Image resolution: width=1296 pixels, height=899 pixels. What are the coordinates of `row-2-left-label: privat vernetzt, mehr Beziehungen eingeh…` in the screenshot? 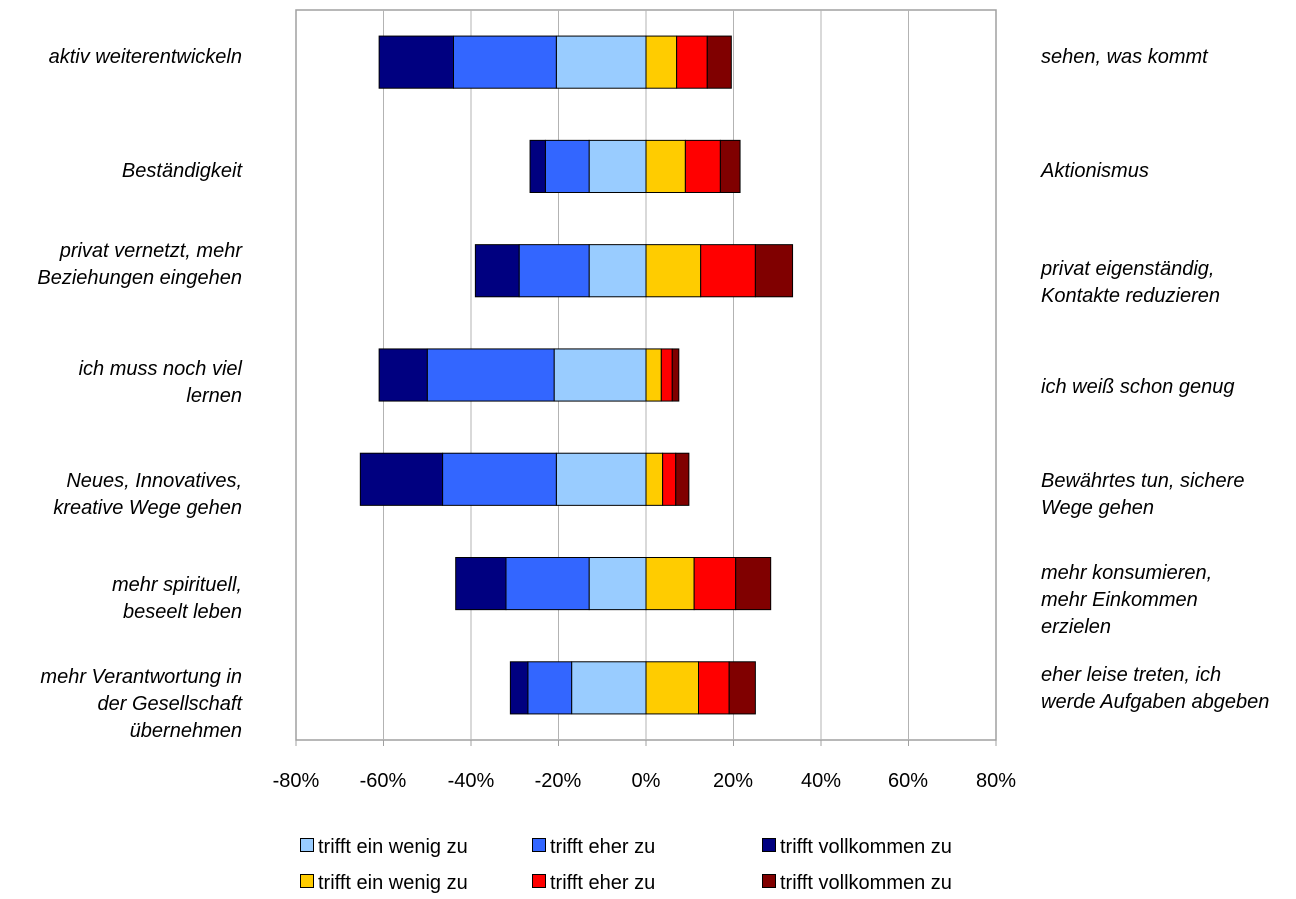 It's located at (139, 264).